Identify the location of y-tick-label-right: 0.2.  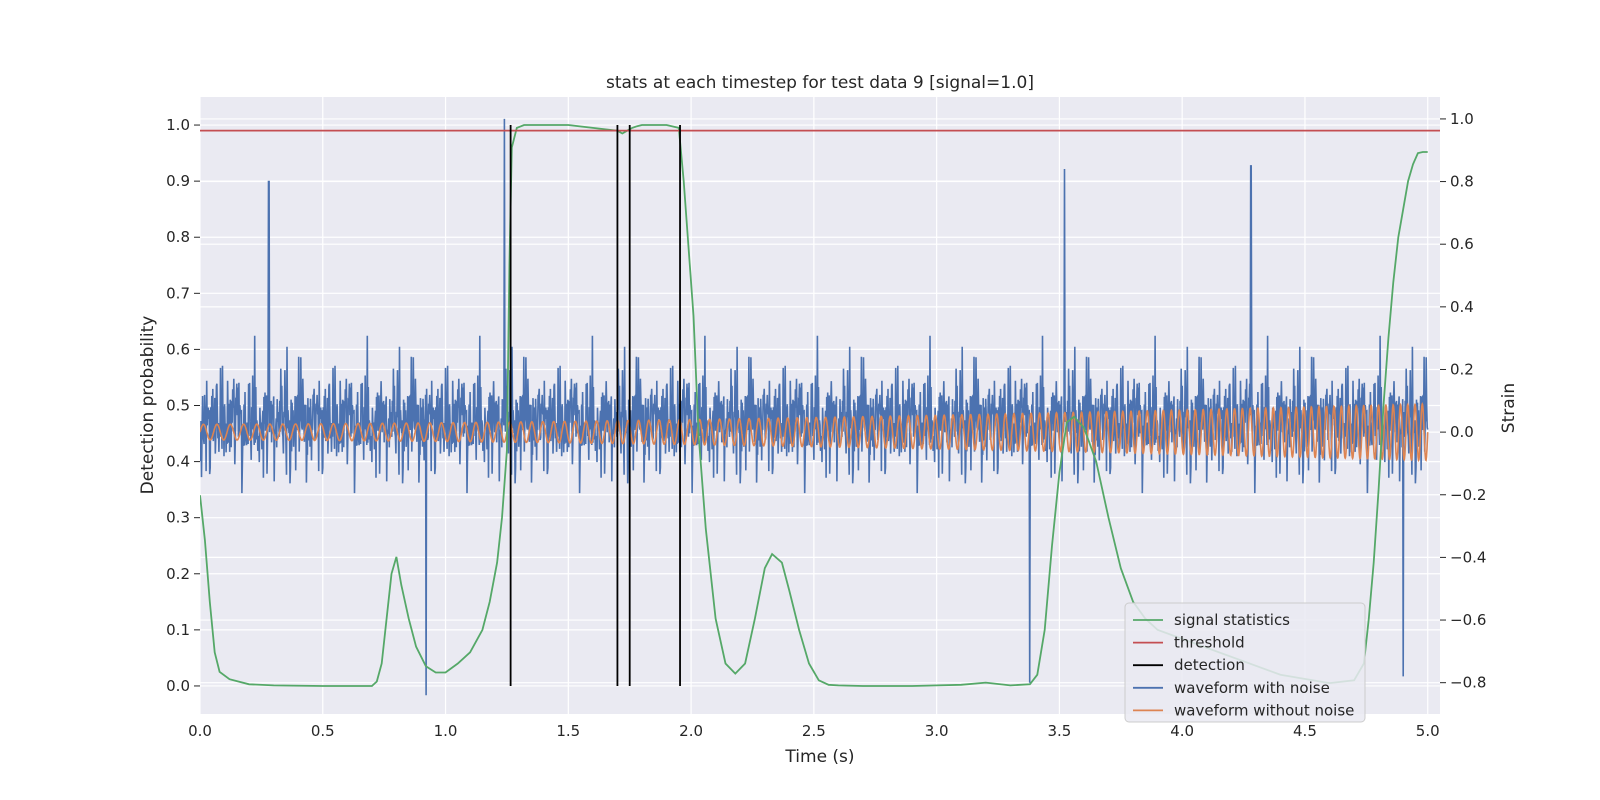
(1462, 369).